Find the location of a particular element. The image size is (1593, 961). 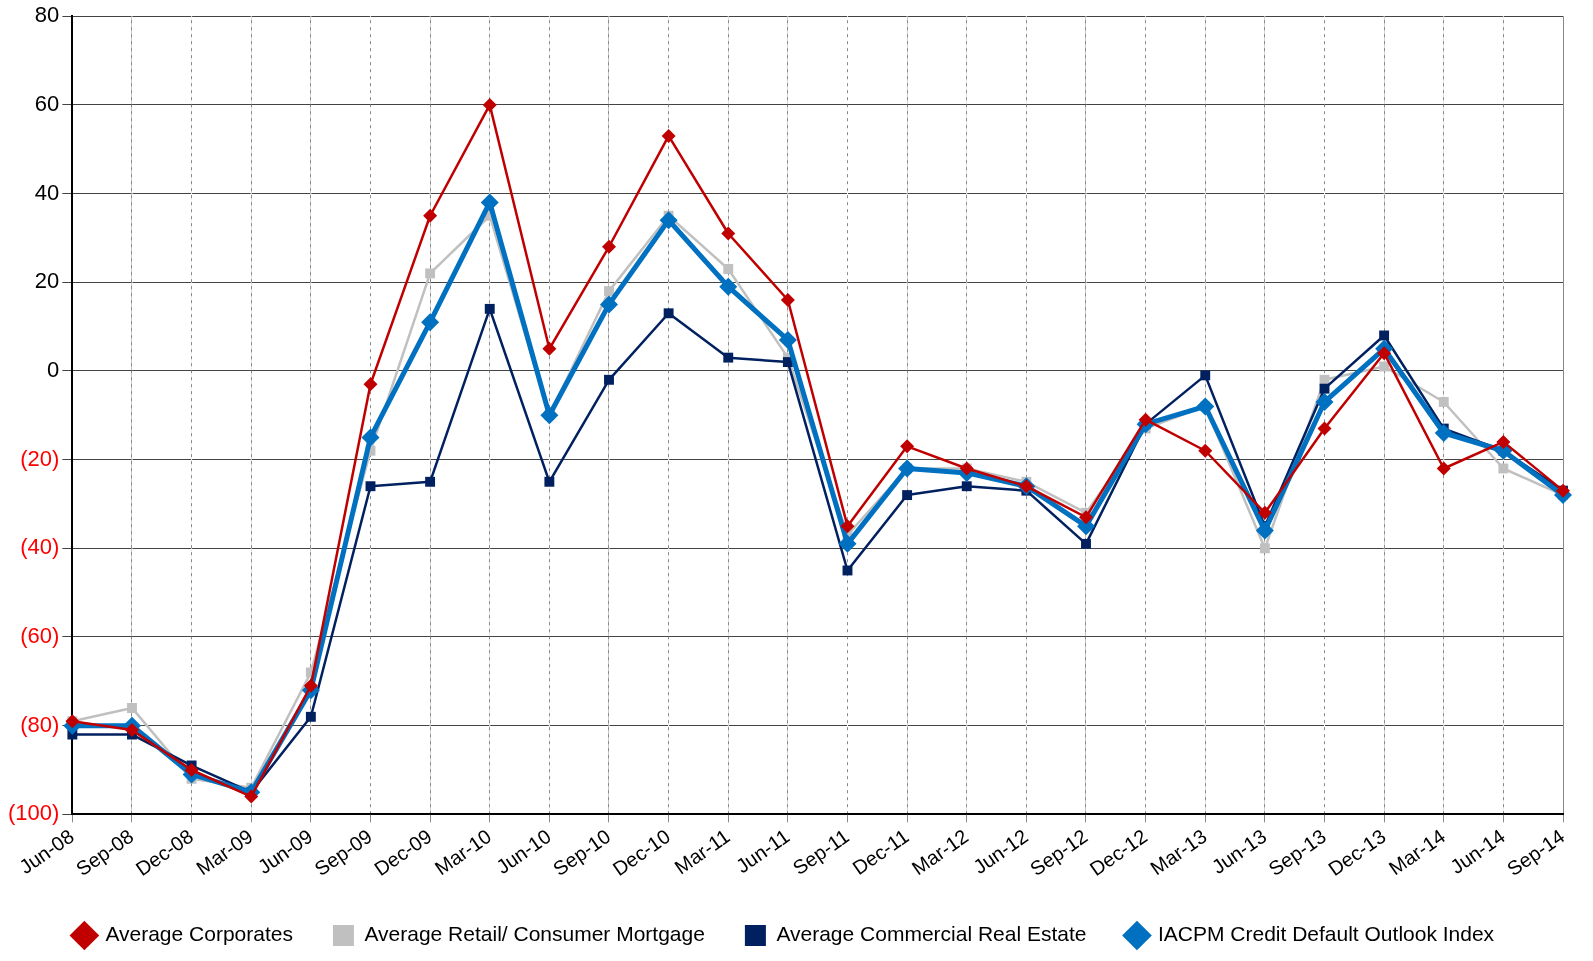

legend-label: Average Retail/ Consumer Mortgage is located at coordinates (534, 934).